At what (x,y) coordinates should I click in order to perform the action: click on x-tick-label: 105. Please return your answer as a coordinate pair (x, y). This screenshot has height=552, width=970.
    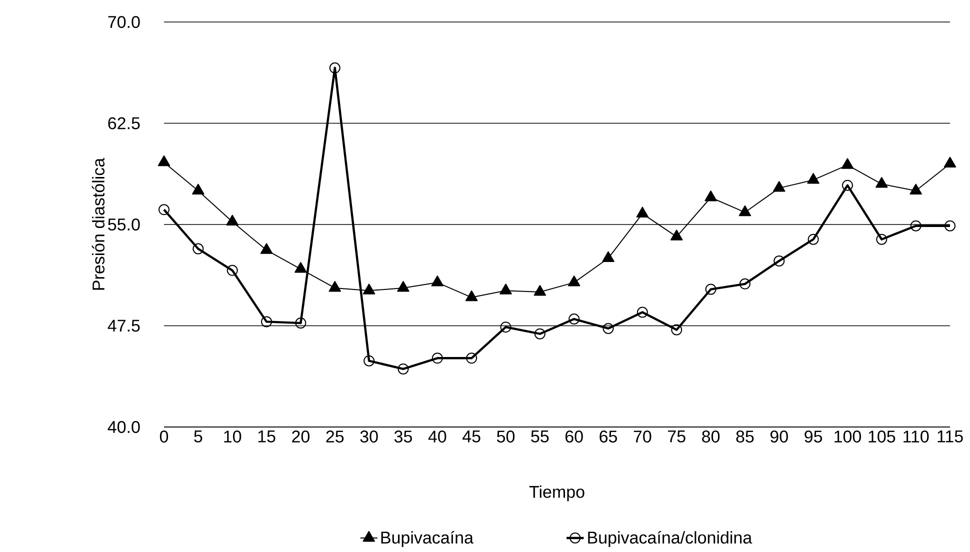
    Looking at the image, I should click on (882, 436).